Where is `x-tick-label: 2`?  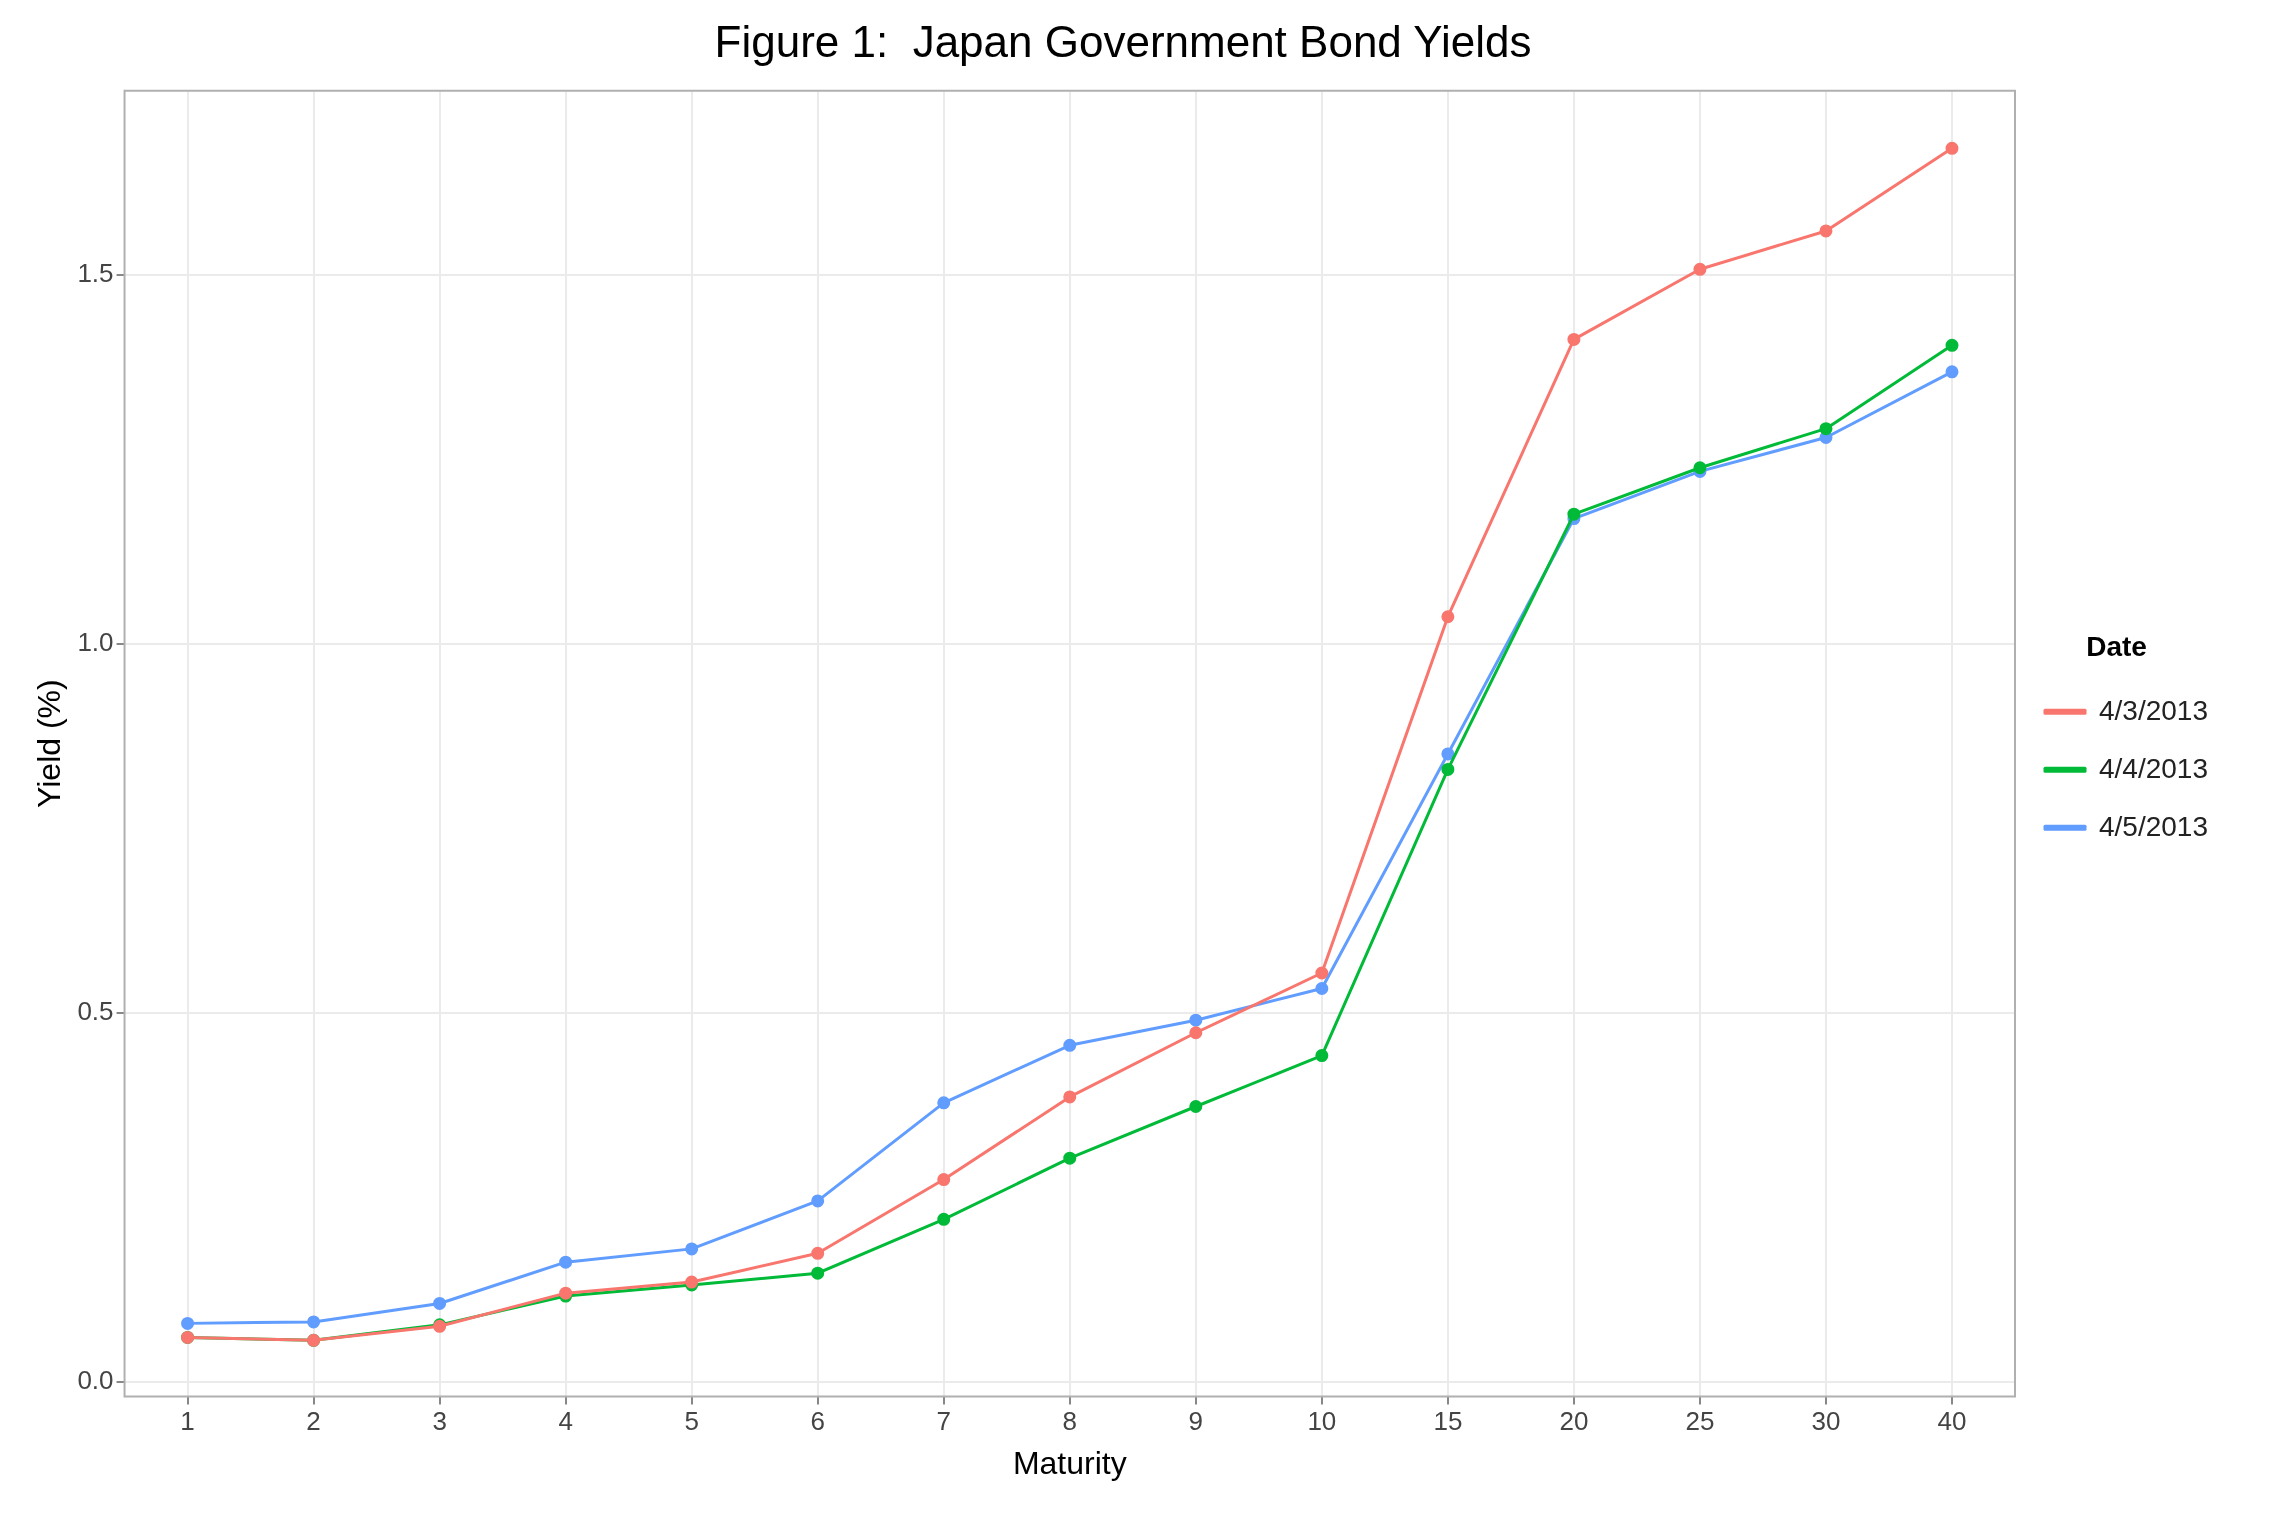
x-tick-label: 2 is located at coordinates (313, 1421).